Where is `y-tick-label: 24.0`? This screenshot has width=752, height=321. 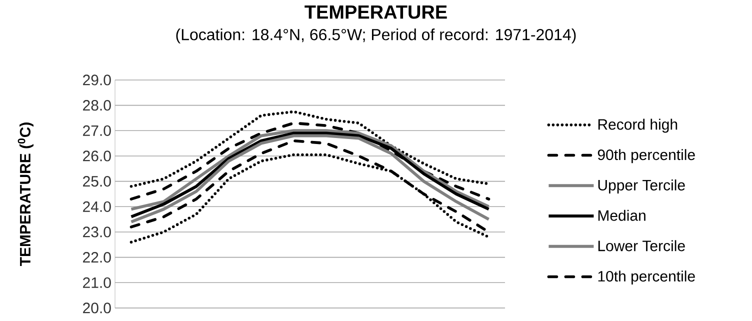
y-tick-label: 24.0 is located at coordinates (97, 206).